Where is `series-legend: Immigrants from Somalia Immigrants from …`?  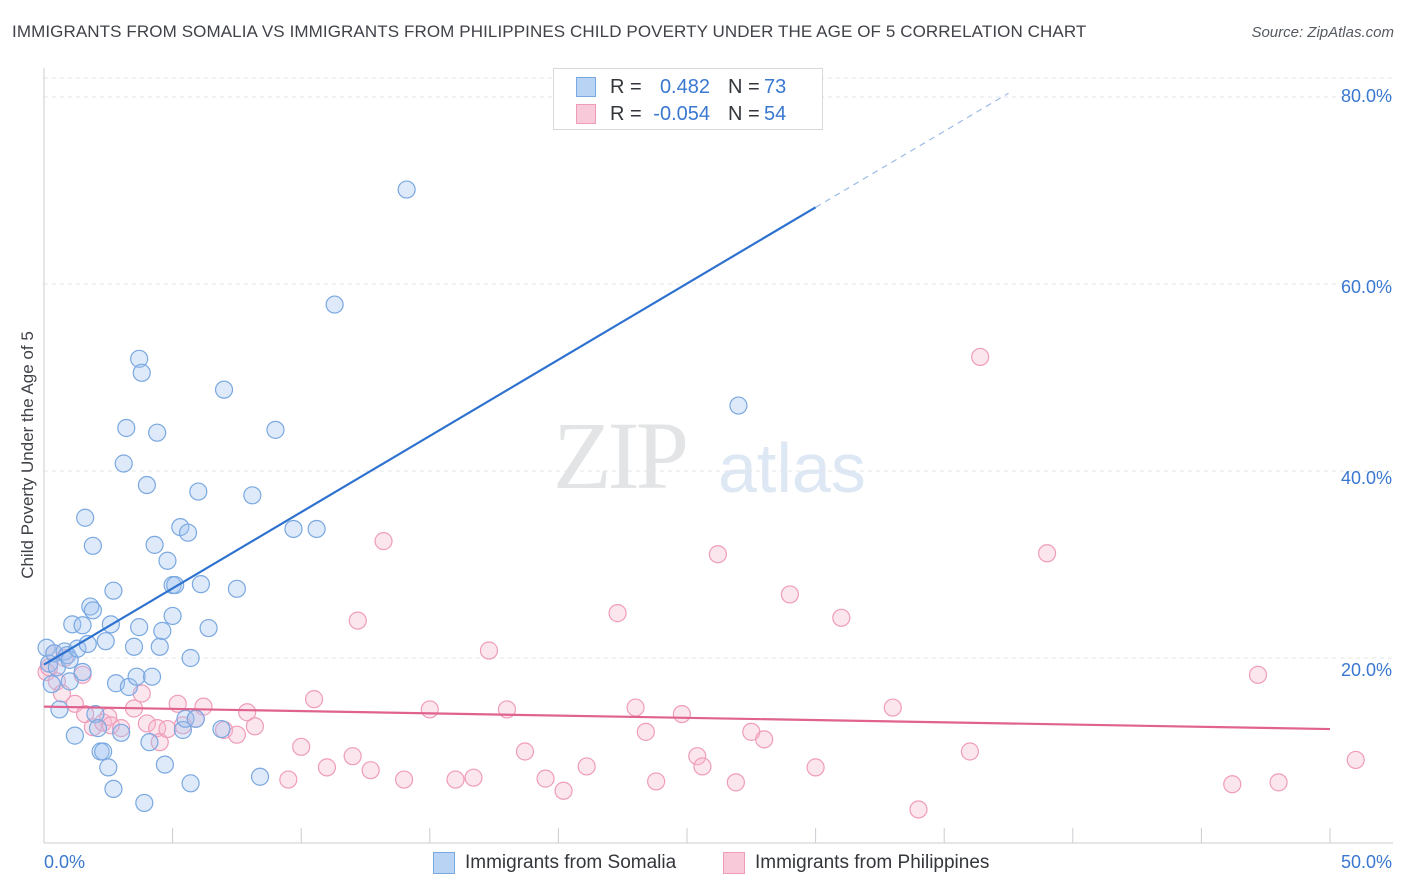 series-legend: Immigrants from Somalia Immigrants from … is located at coordinates (703, 865).